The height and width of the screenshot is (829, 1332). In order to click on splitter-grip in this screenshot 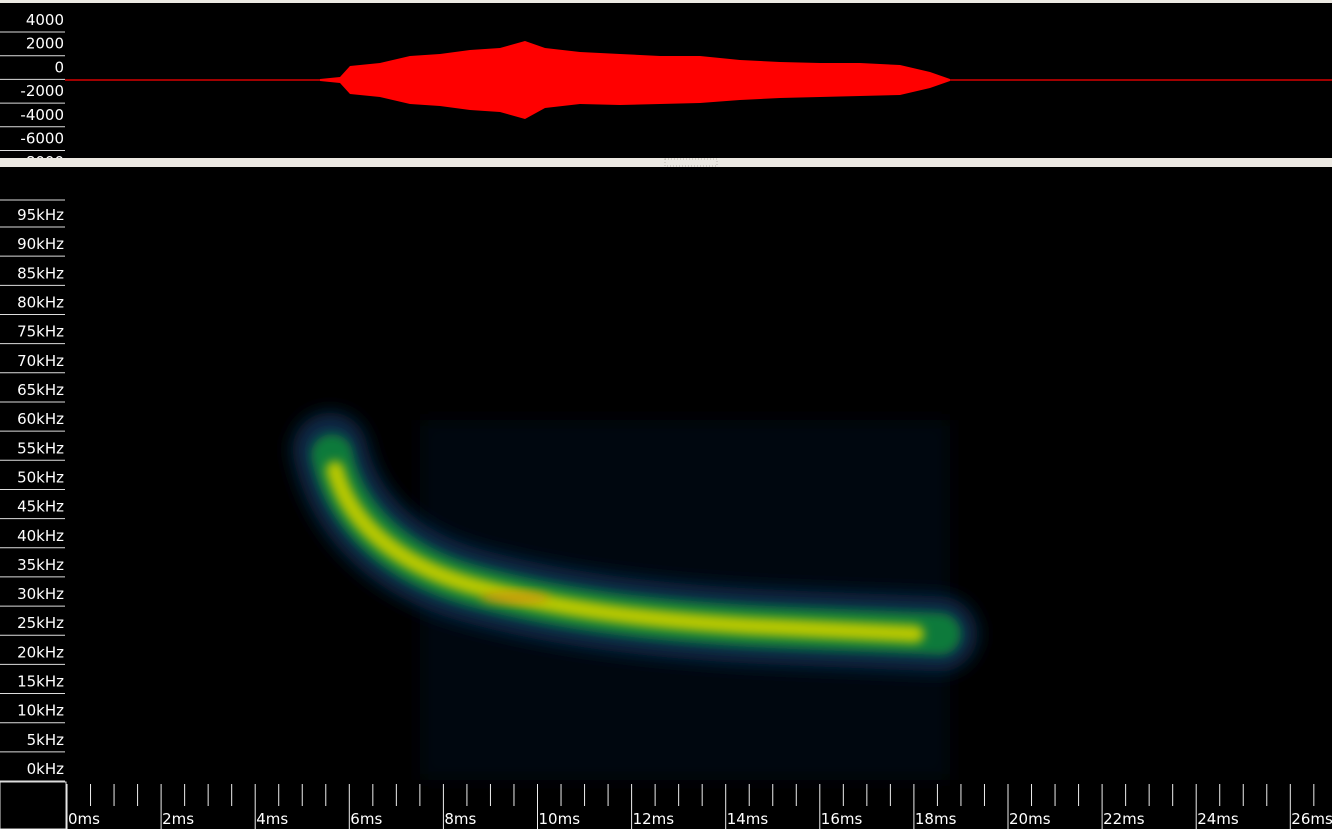, I will do `click(691, 162)`.